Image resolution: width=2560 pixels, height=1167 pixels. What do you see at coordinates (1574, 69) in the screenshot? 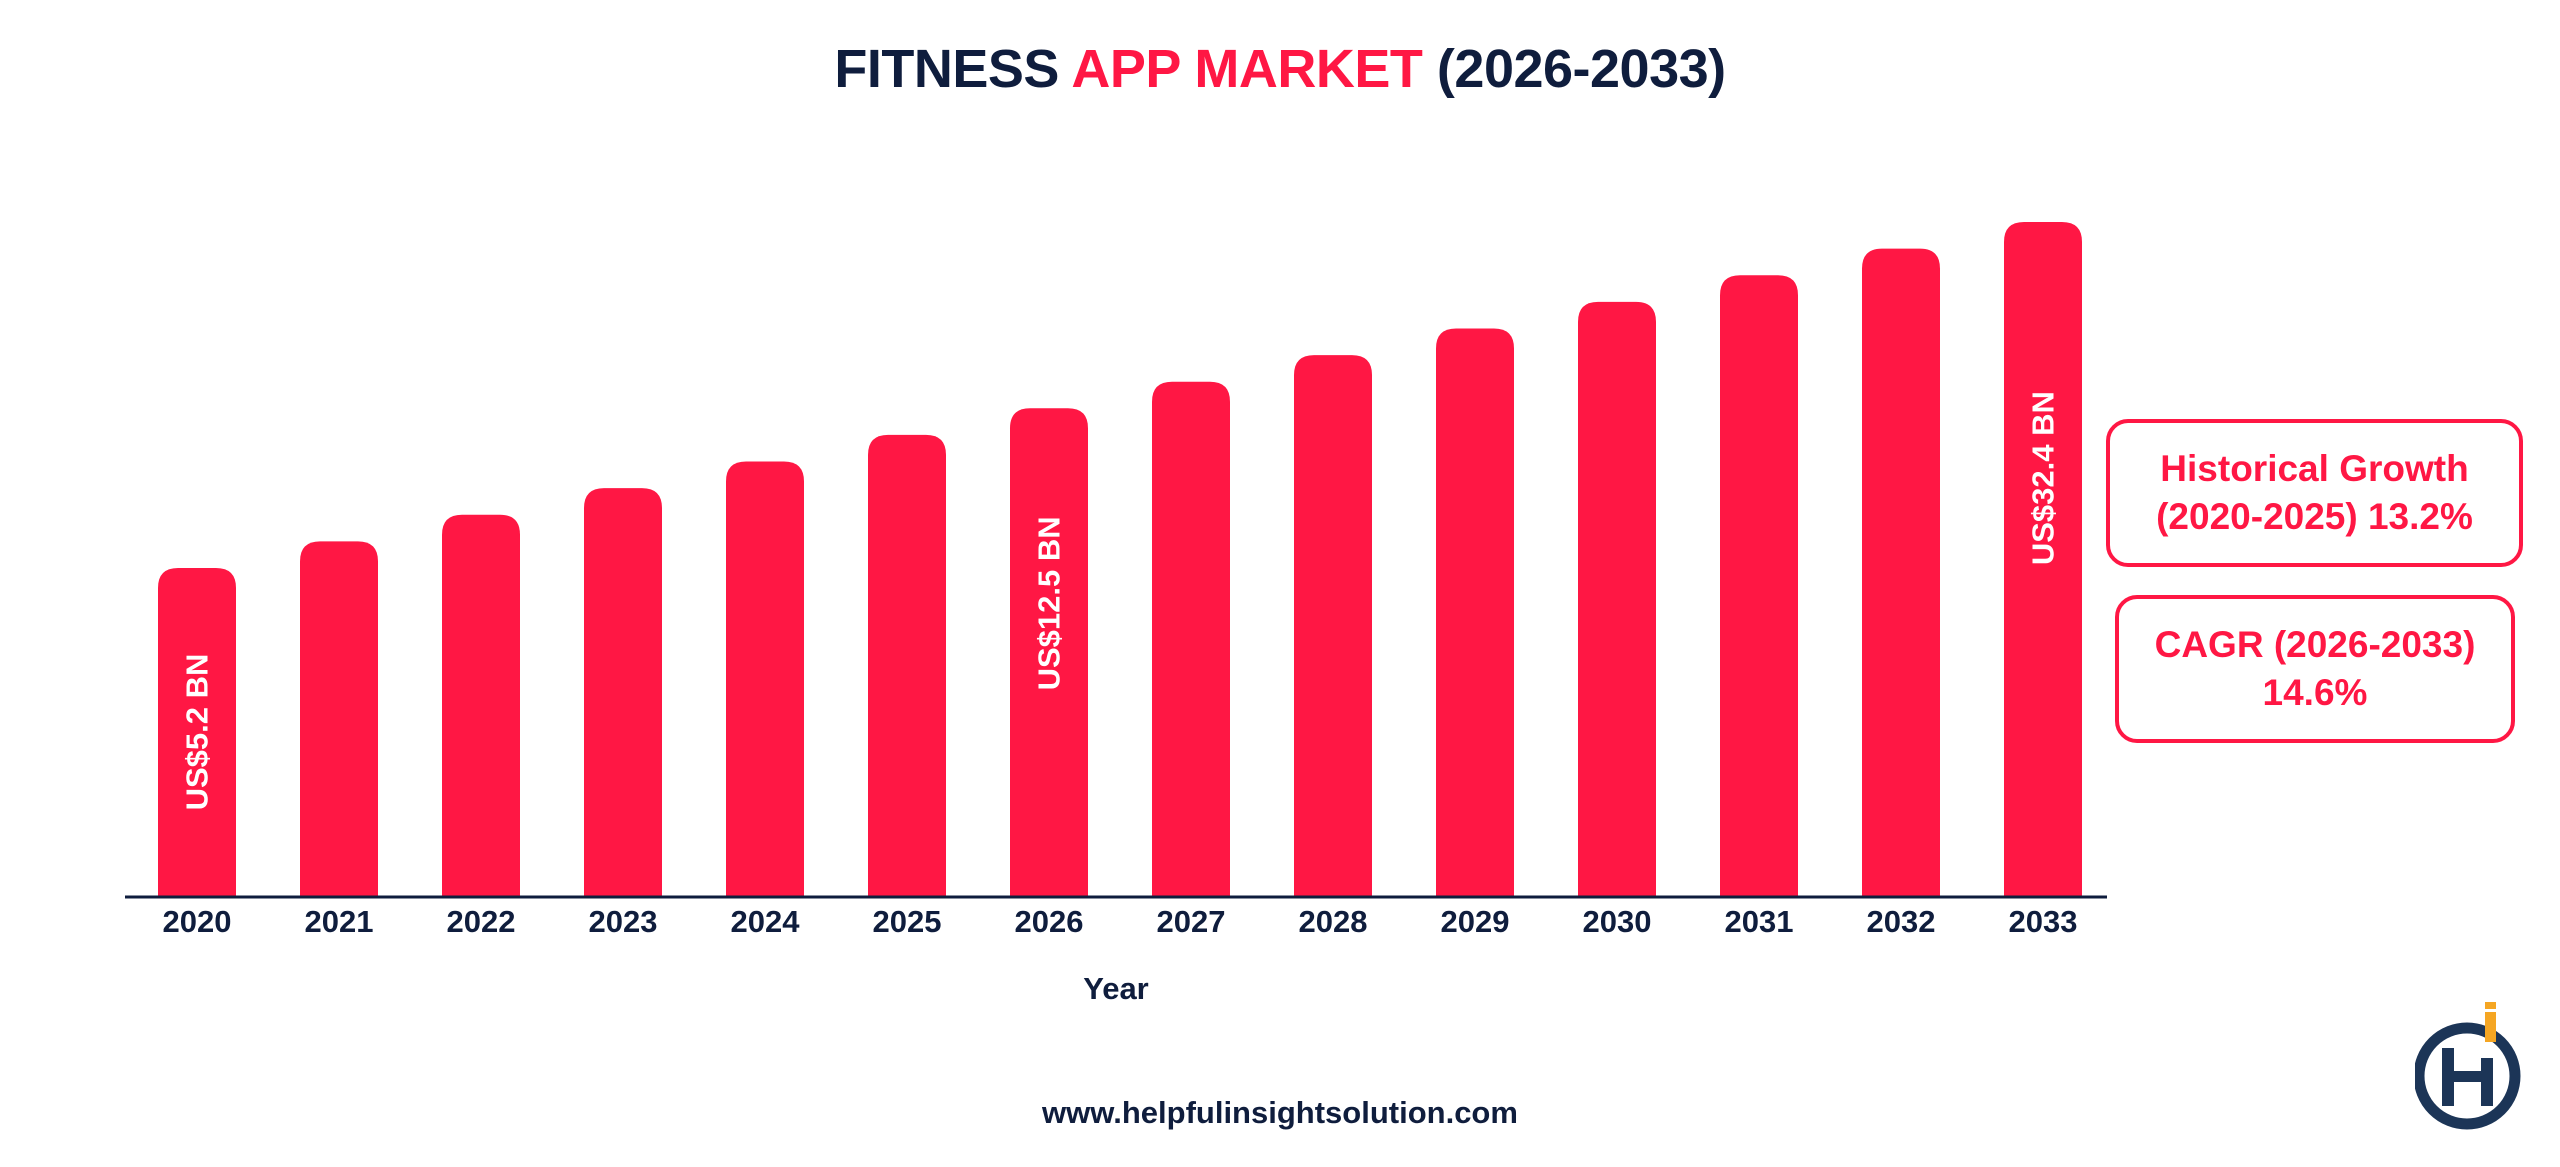
I see `title-part-3: (2026-2033)` at bounding box center [1574, 69].